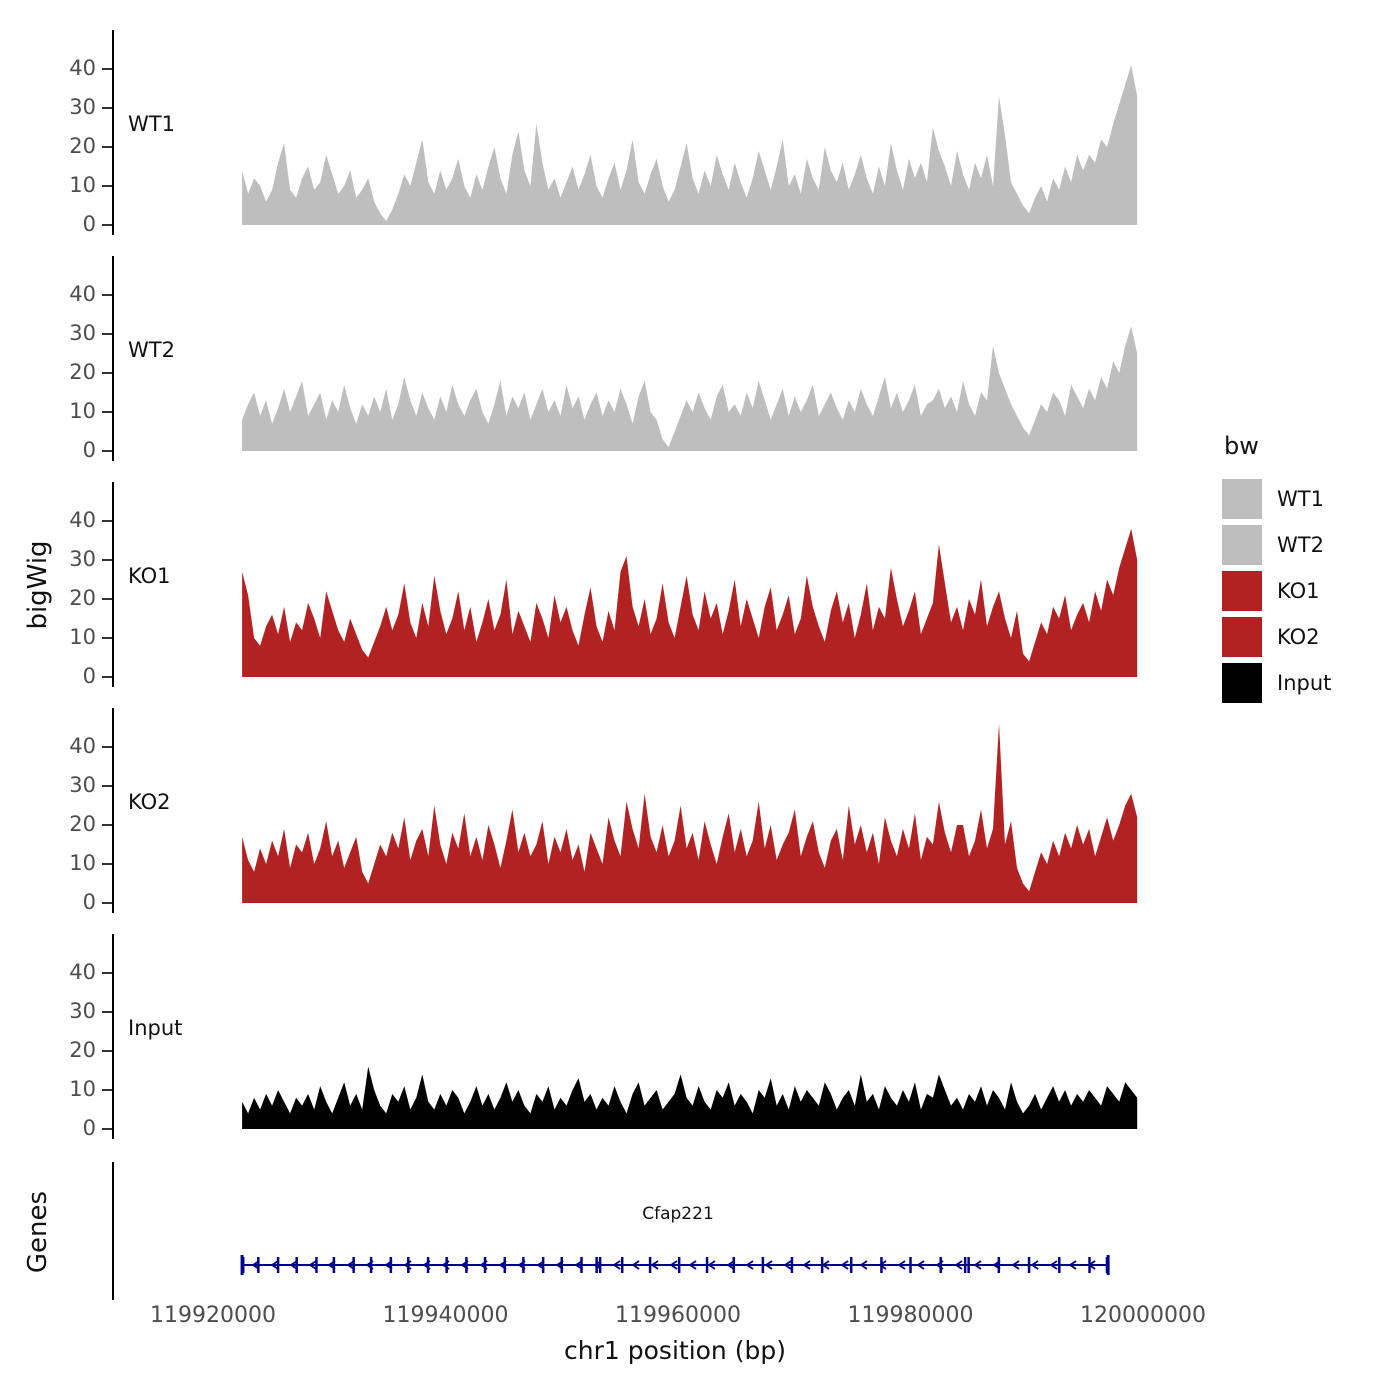 The image size is (1400, 1400). Describe the element at coordinates (1276, 499) in the screenshot. I see `legend-entry-wt1: WT1` at that location.